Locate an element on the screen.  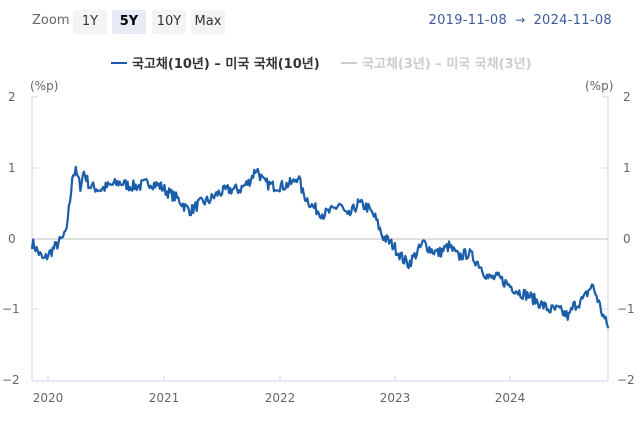
legend-label: 국고채(3년) – 미국 국채(3년) is located at coordinates (447, 64).